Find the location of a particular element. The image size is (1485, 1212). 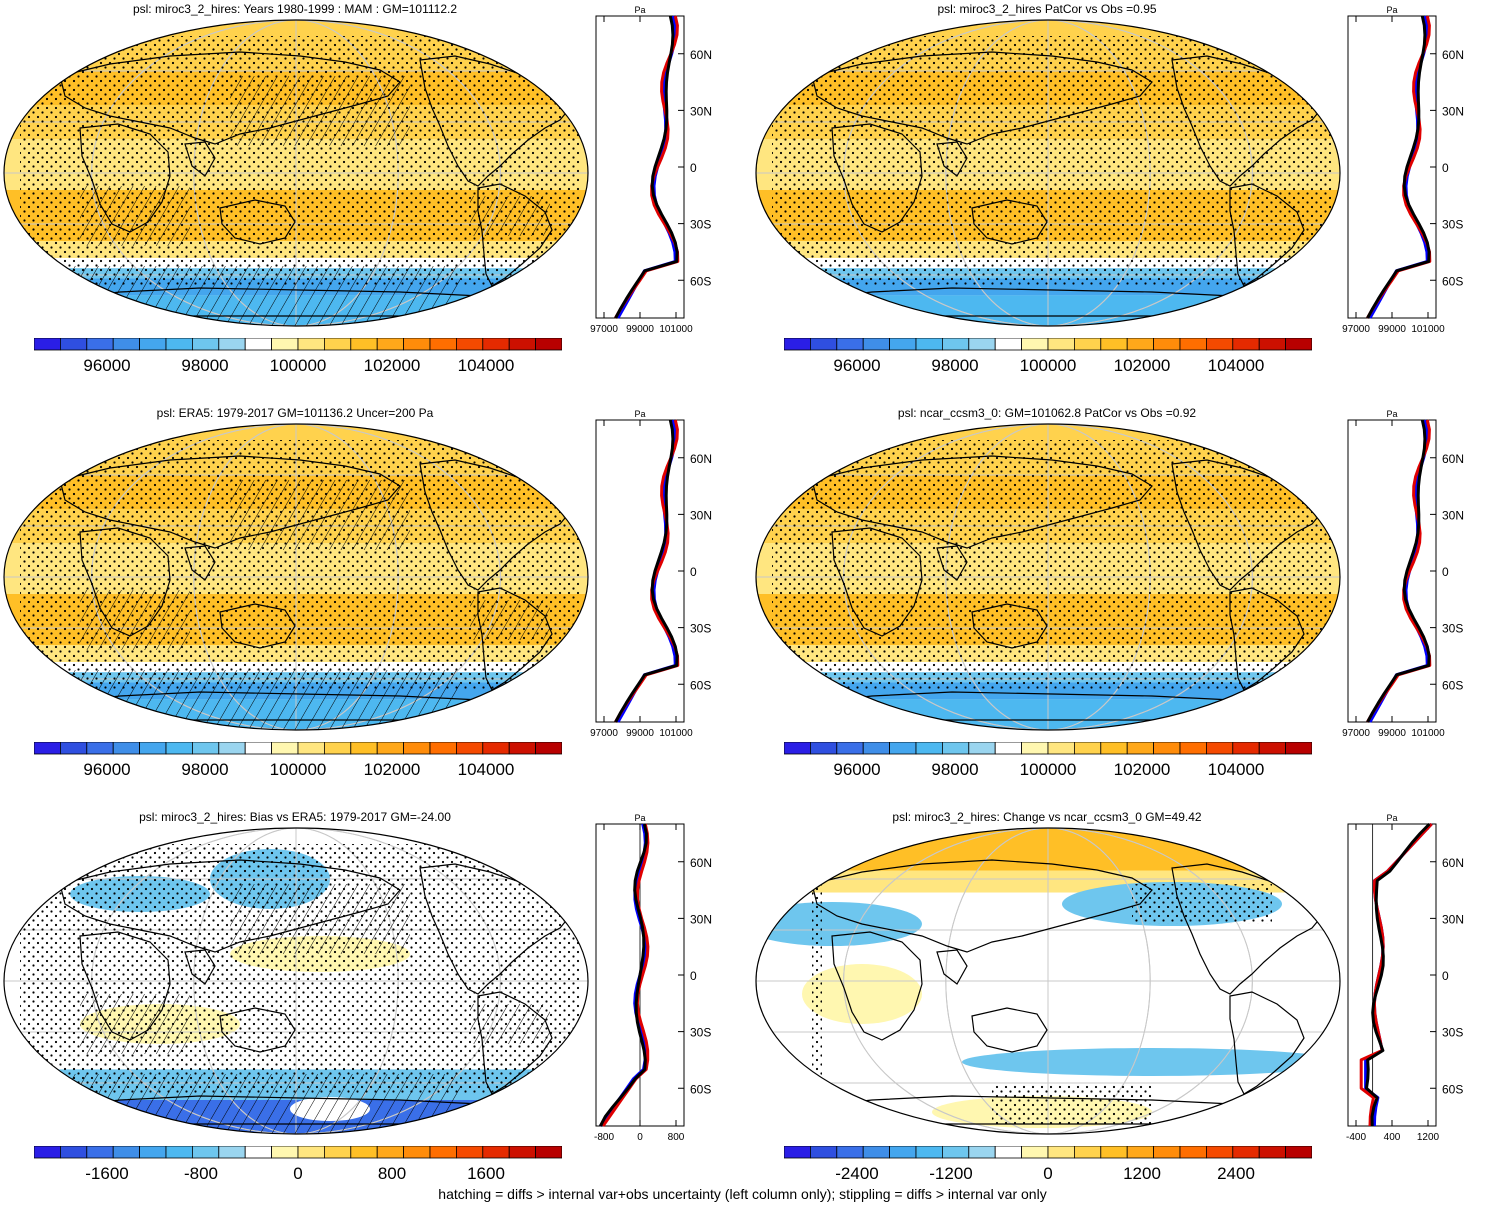

colorbar-labels-p4: 96000 98000 100000 102000 104000 is located at coordinates (1048, 770).